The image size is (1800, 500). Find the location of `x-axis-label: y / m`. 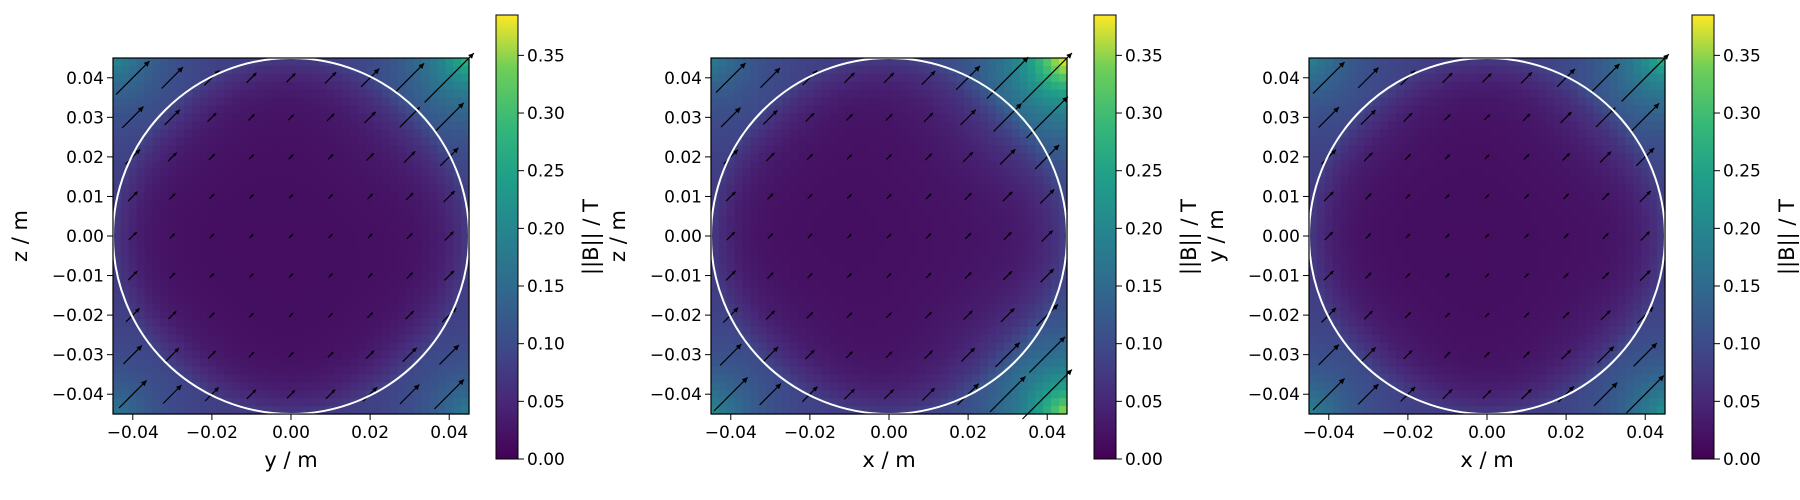

x-axis-label: y / m is located at coordinates (290, 460).